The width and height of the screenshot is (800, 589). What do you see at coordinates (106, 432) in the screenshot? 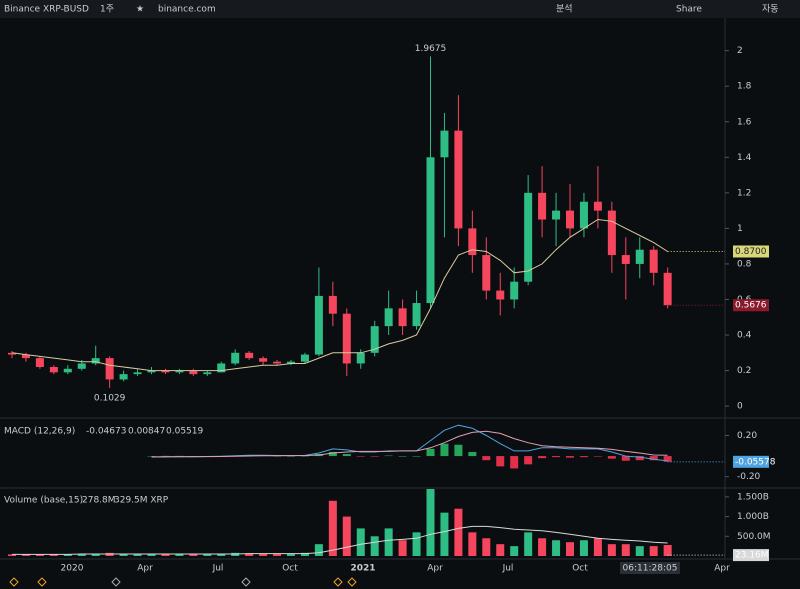
I see `macd-header-value: -0.04673` at bounding box center [106, 432].